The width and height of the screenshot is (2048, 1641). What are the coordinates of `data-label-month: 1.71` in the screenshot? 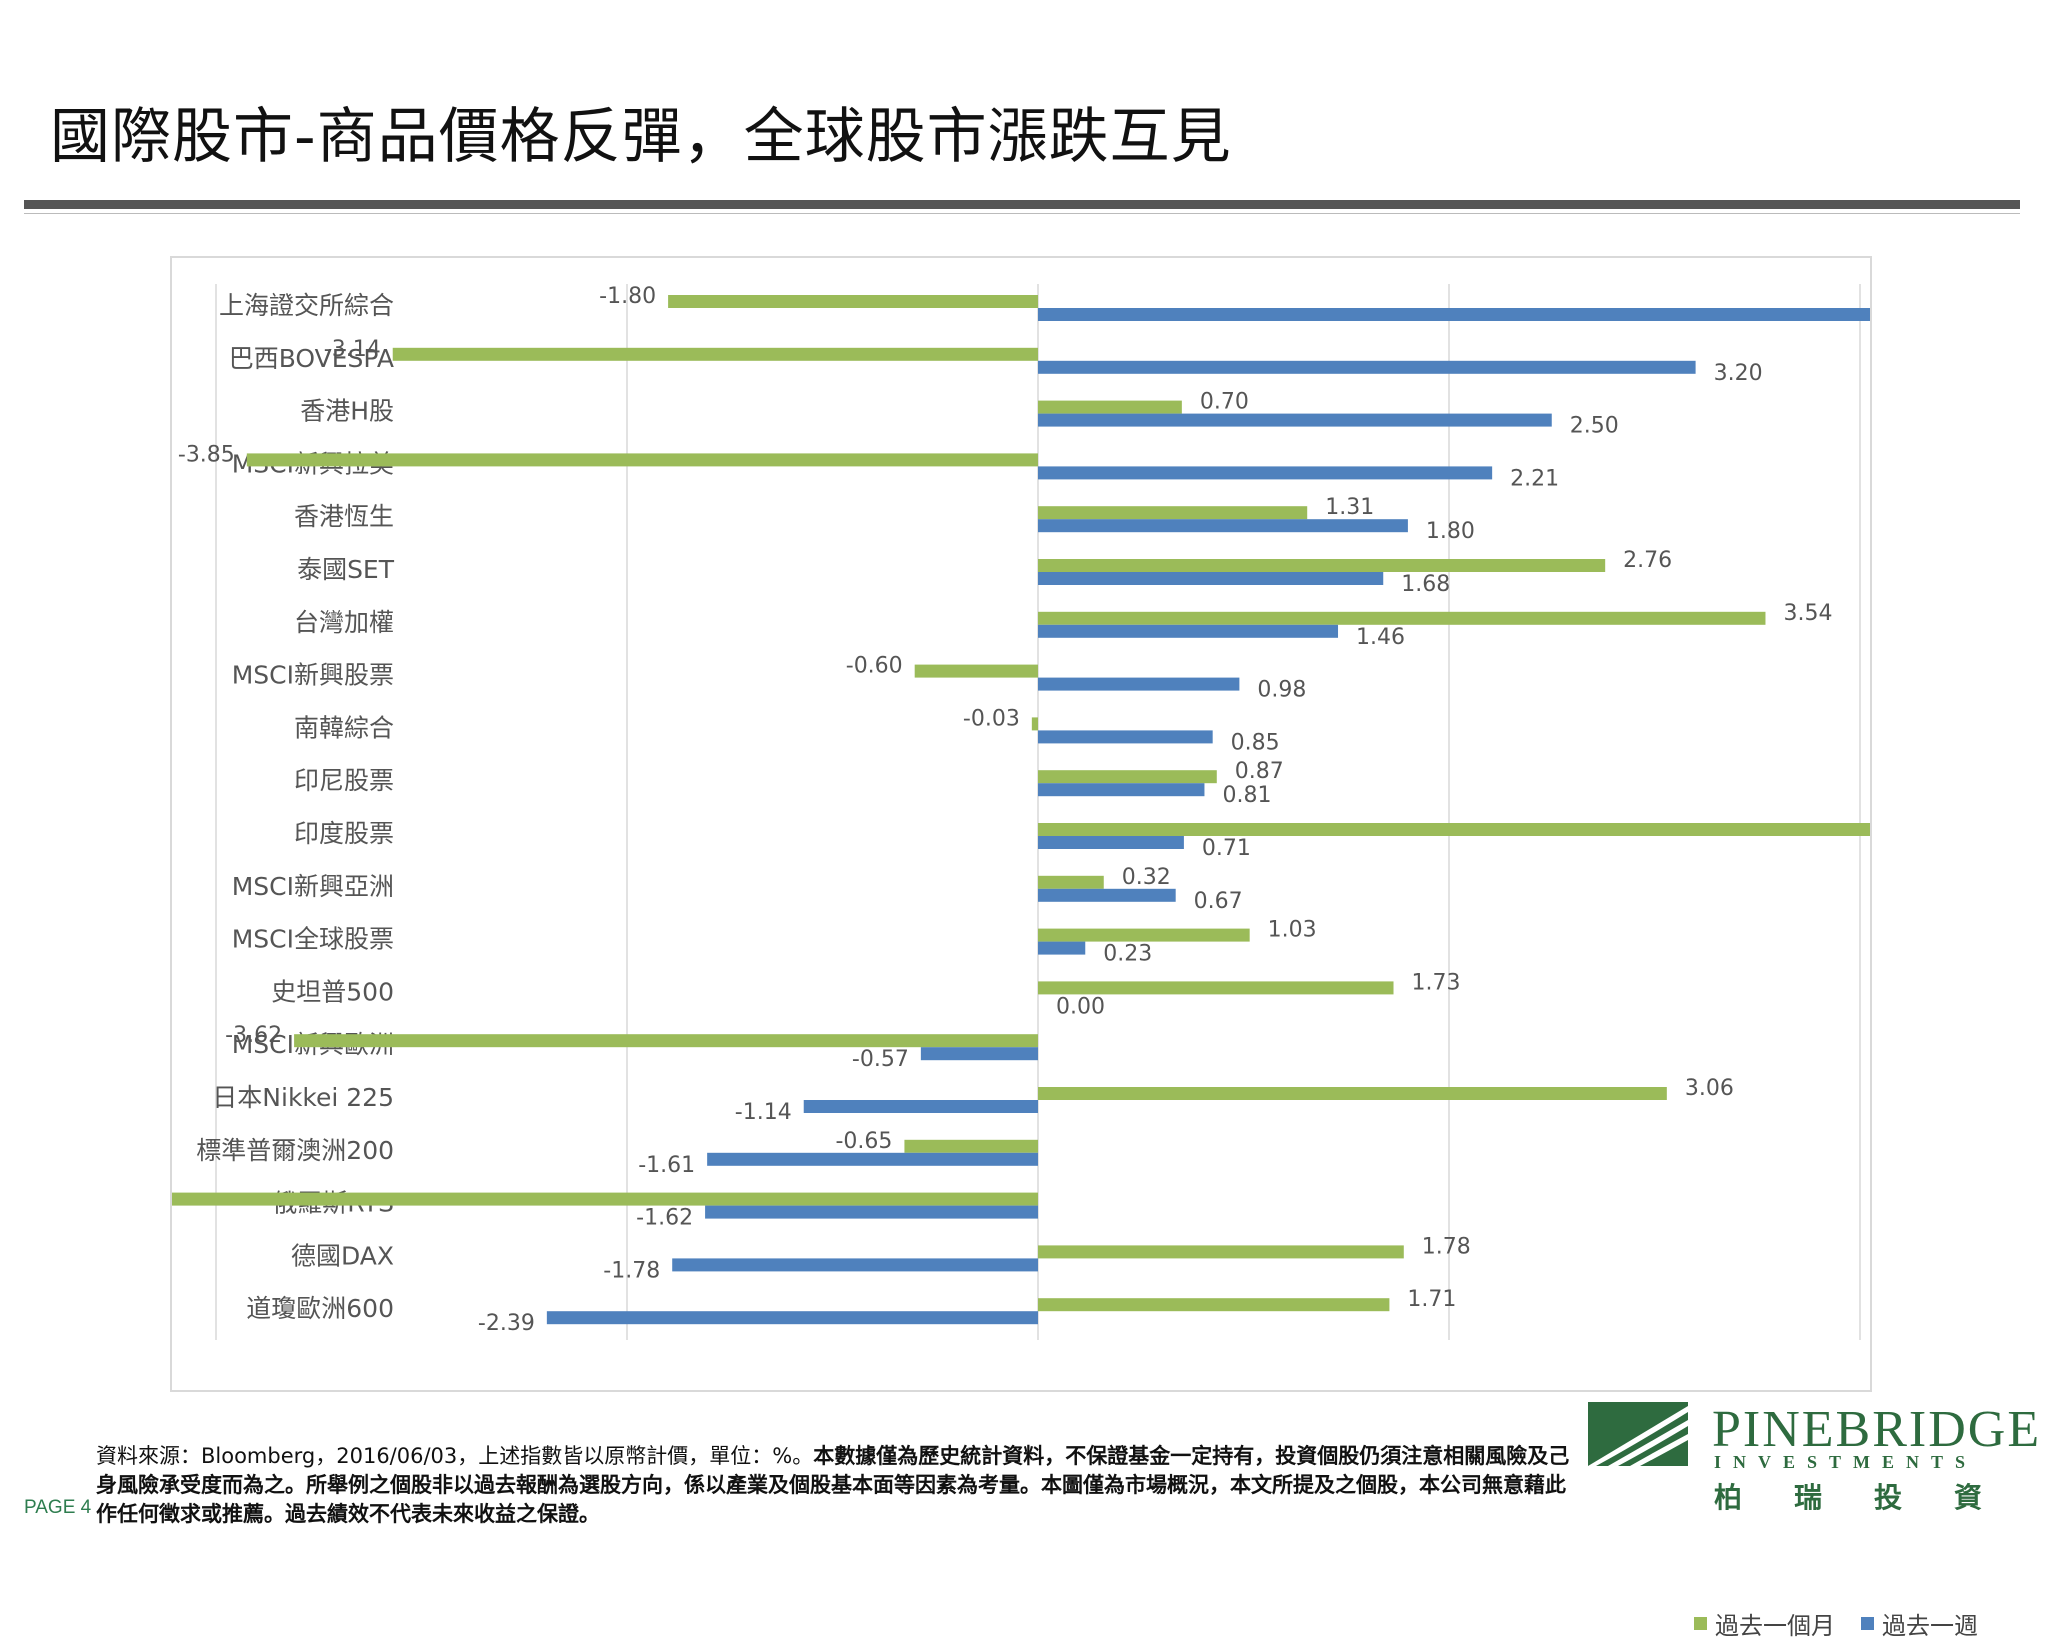 It's located at (1431, 1299).